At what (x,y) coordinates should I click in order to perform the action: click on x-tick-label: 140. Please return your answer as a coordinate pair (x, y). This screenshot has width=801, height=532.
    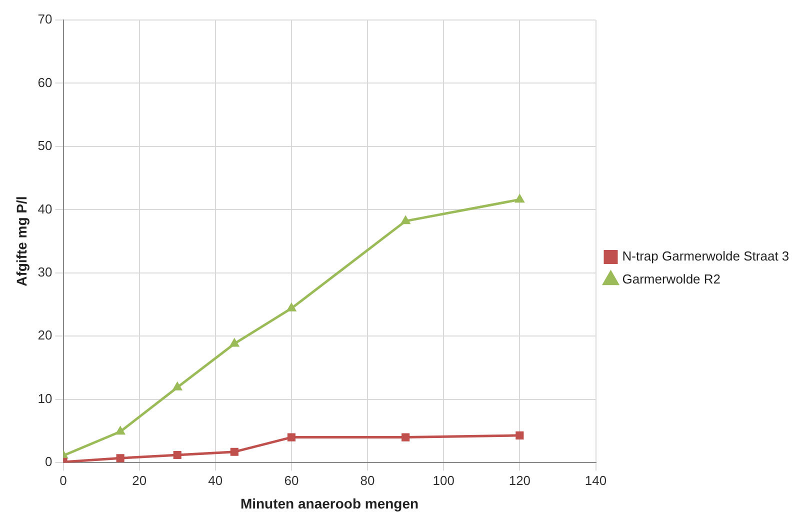
    Looking at the image, I should click on (595, 480).